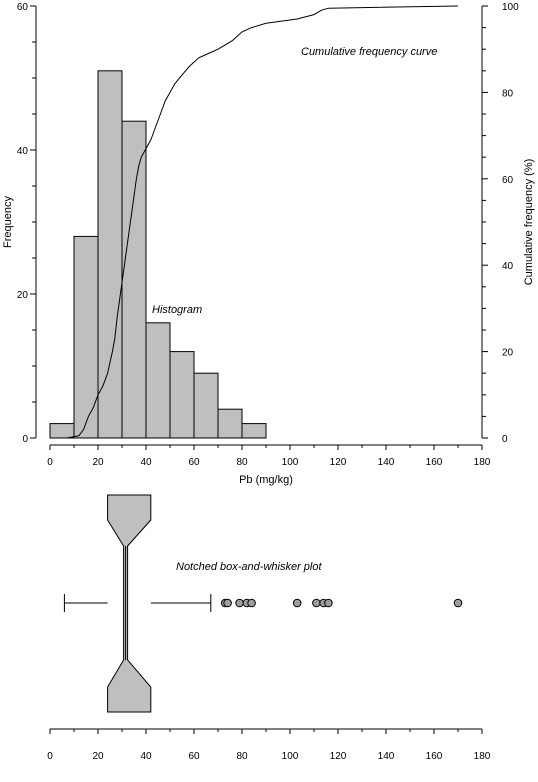  I want to click on boxplot-x-tick-label: 180, so click(482, 756).